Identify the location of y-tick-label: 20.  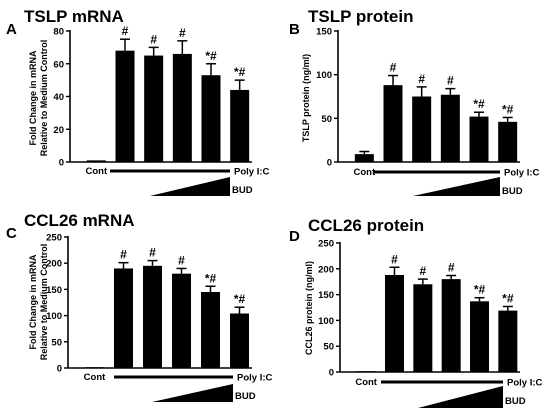
(58, 130).